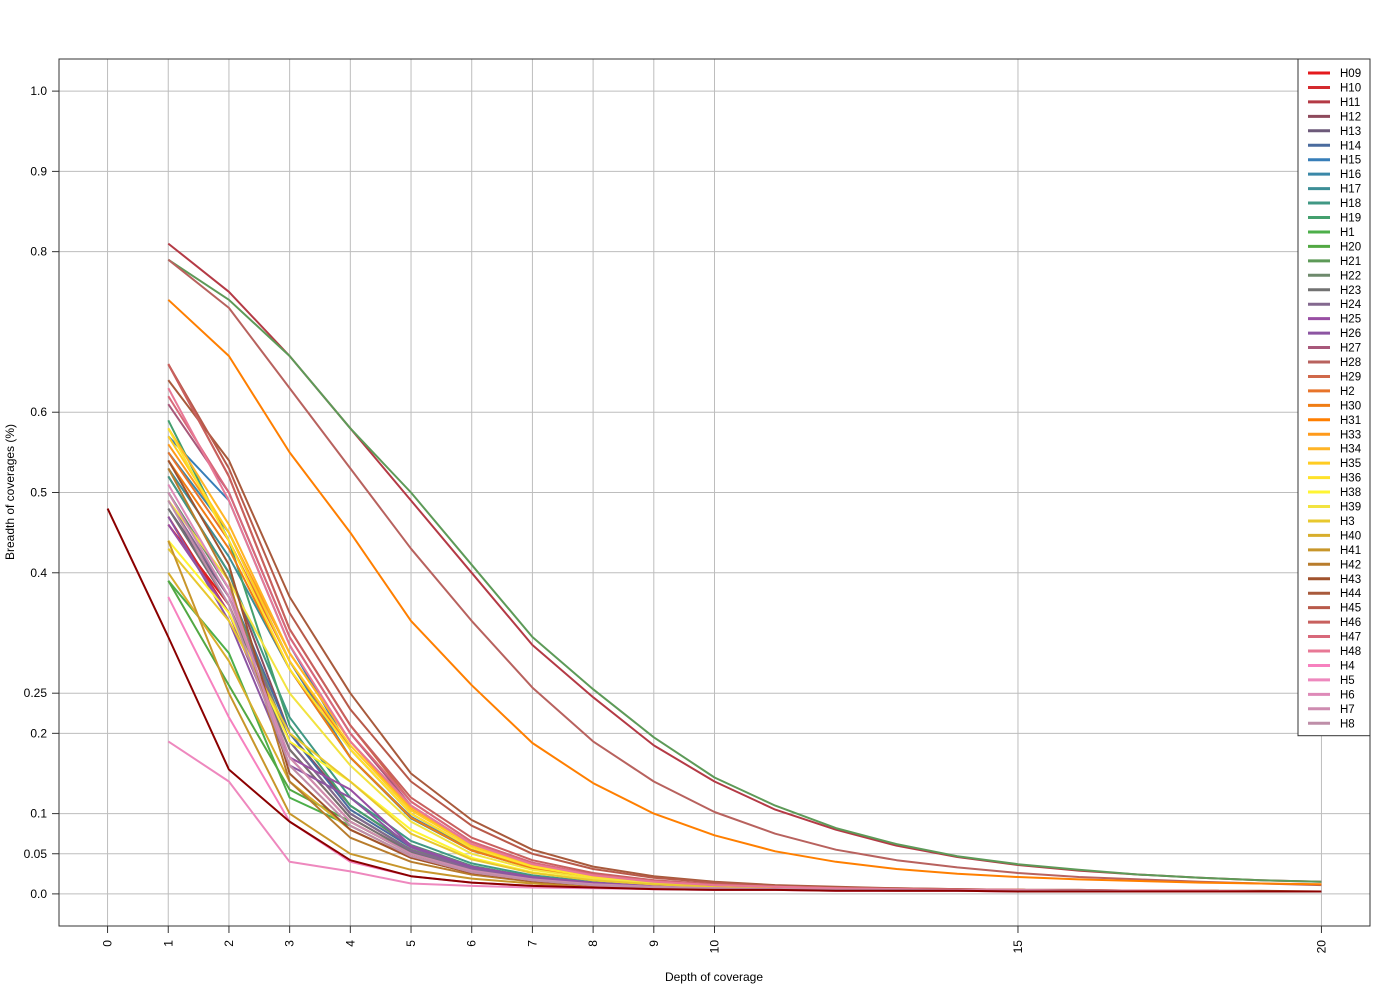 The height and width of the screenshot is (1000, 1400). Describe the element at coordinates (1350, 406) in the screenshot. I see `legend-label: H30` at that location.